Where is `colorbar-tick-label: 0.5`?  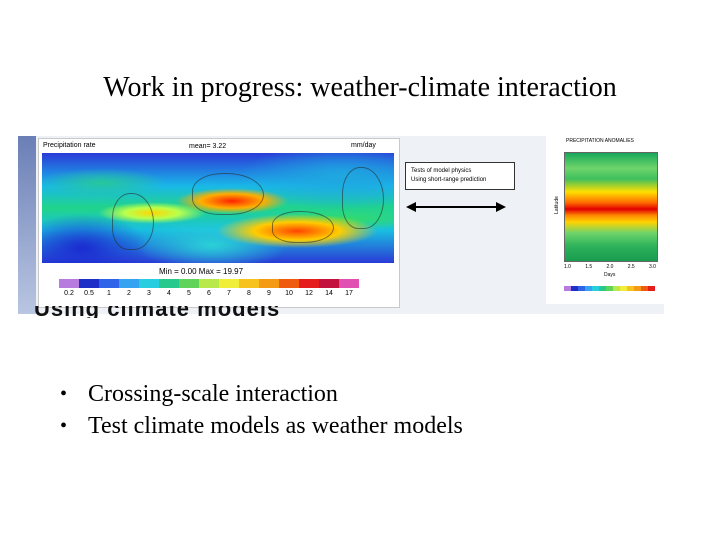
colorbar-tick-label: 0.5 is located at coordinates (89, 293).